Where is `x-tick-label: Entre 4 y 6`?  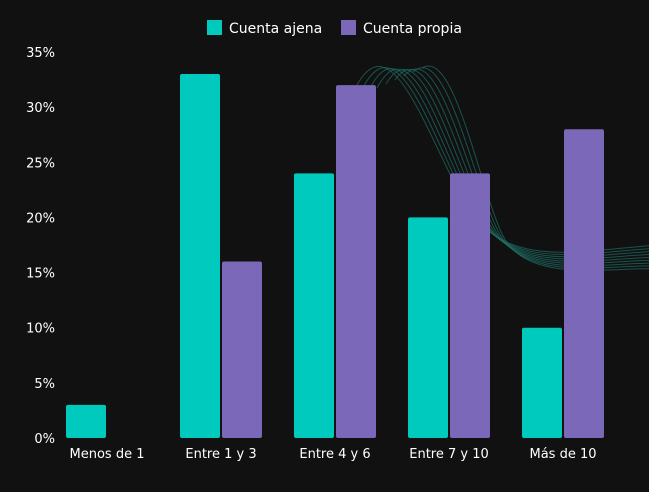
x-tick-label: Entre 4 y 6 is located at coordinates (334, 454).